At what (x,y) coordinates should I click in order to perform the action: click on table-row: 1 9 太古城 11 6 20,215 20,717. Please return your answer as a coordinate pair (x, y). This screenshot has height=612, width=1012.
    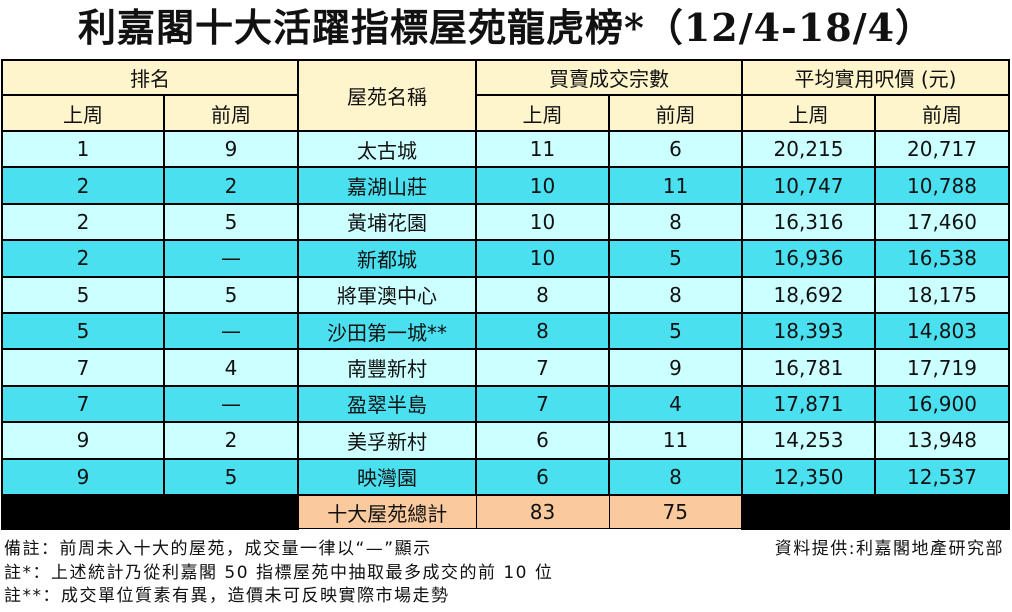
    Looking at the image, I should click on (505, 149).